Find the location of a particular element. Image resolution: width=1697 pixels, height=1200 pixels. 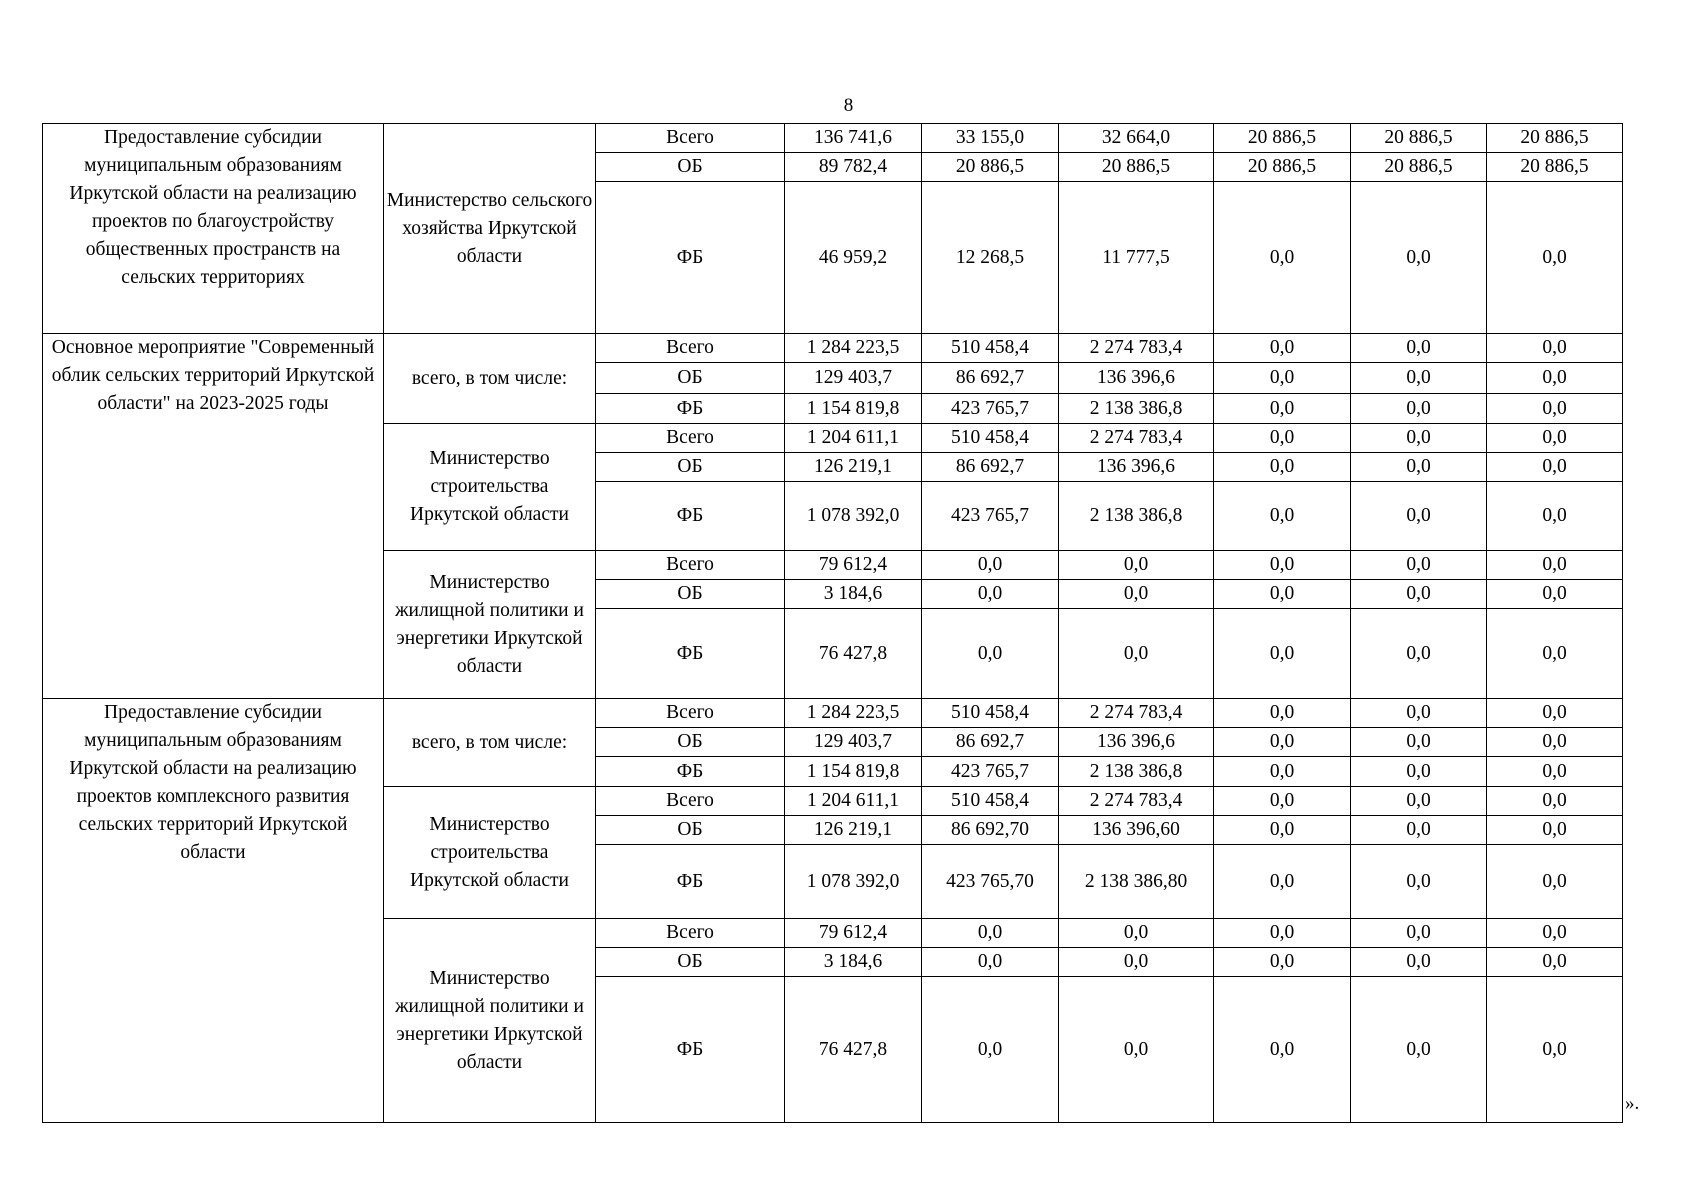

amount-cell: 12 268,5 is located at coordinates (990, 257).